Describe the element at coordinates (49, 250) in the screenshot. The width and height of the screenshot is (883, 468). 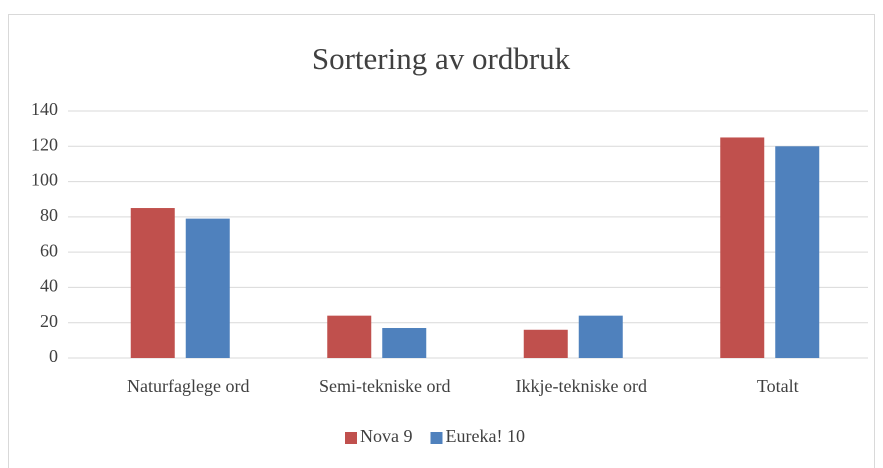
I see `y-tick-label: 60` at that location.